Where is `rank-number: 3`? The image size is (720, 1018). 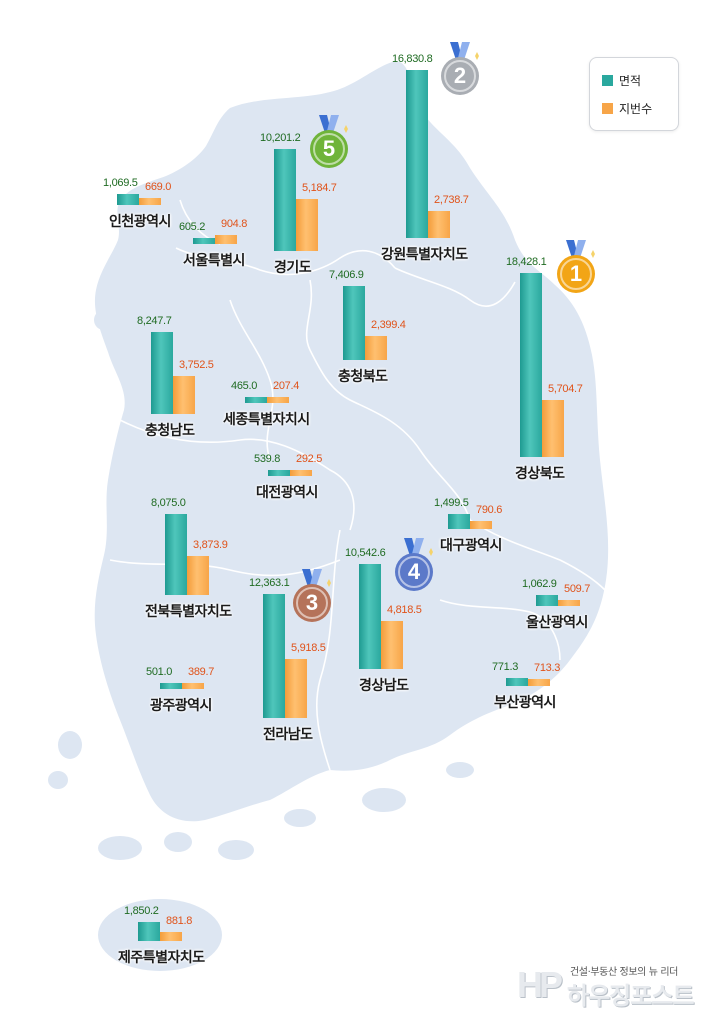
rank-number: 3 is located at coordinates (312, 602).